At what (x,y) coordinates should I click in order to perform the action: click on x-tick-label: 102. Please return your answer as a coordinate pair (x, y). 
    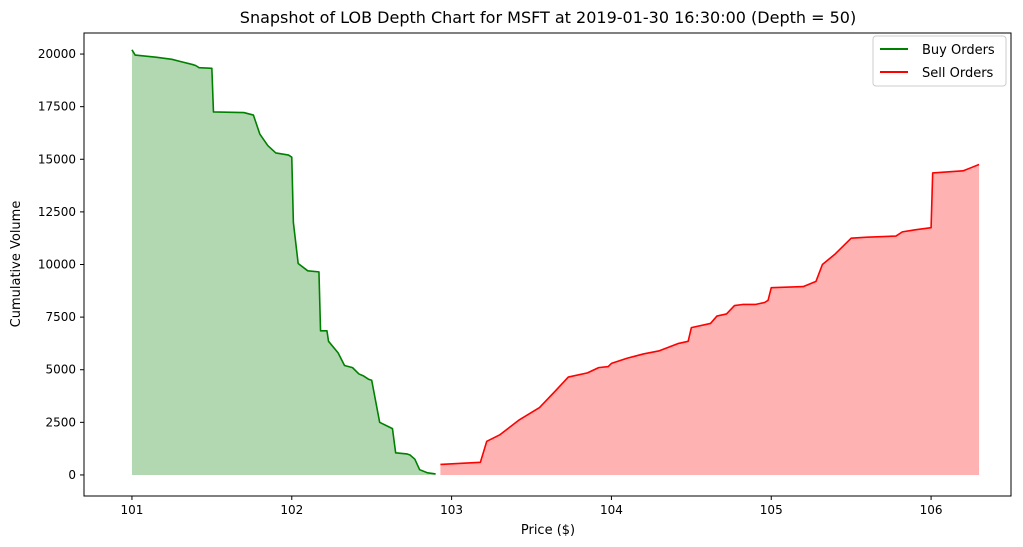
    Looking at the image, I should click on (291, 510).